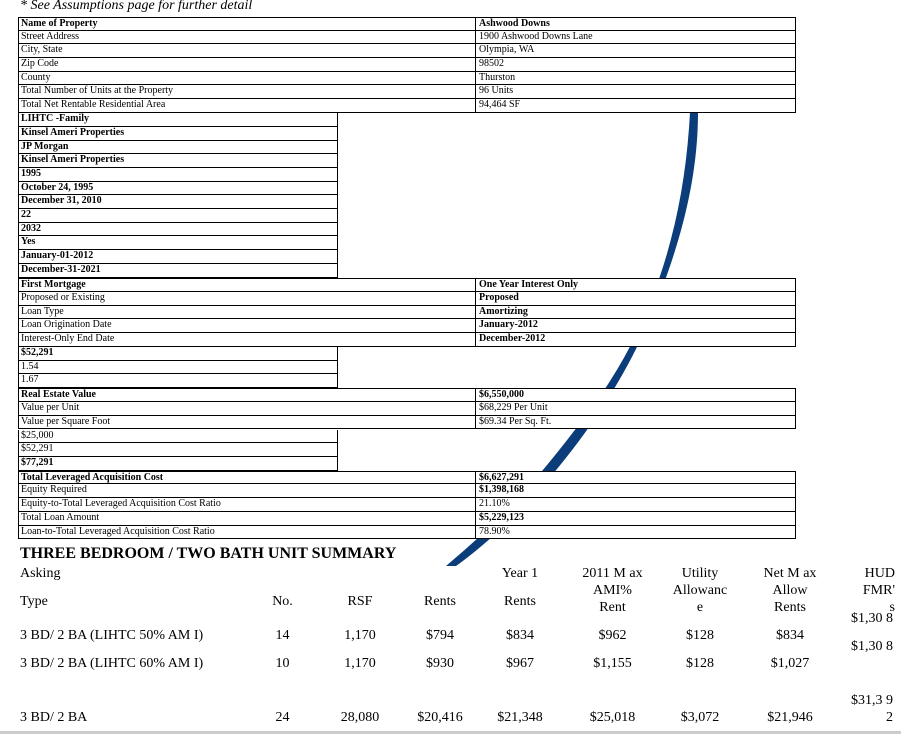  What do you see at coordinates (178, 133) in the screenshot?
I see `table-row: Kinsel Ameri Properties` at bounding box center [178, 133].